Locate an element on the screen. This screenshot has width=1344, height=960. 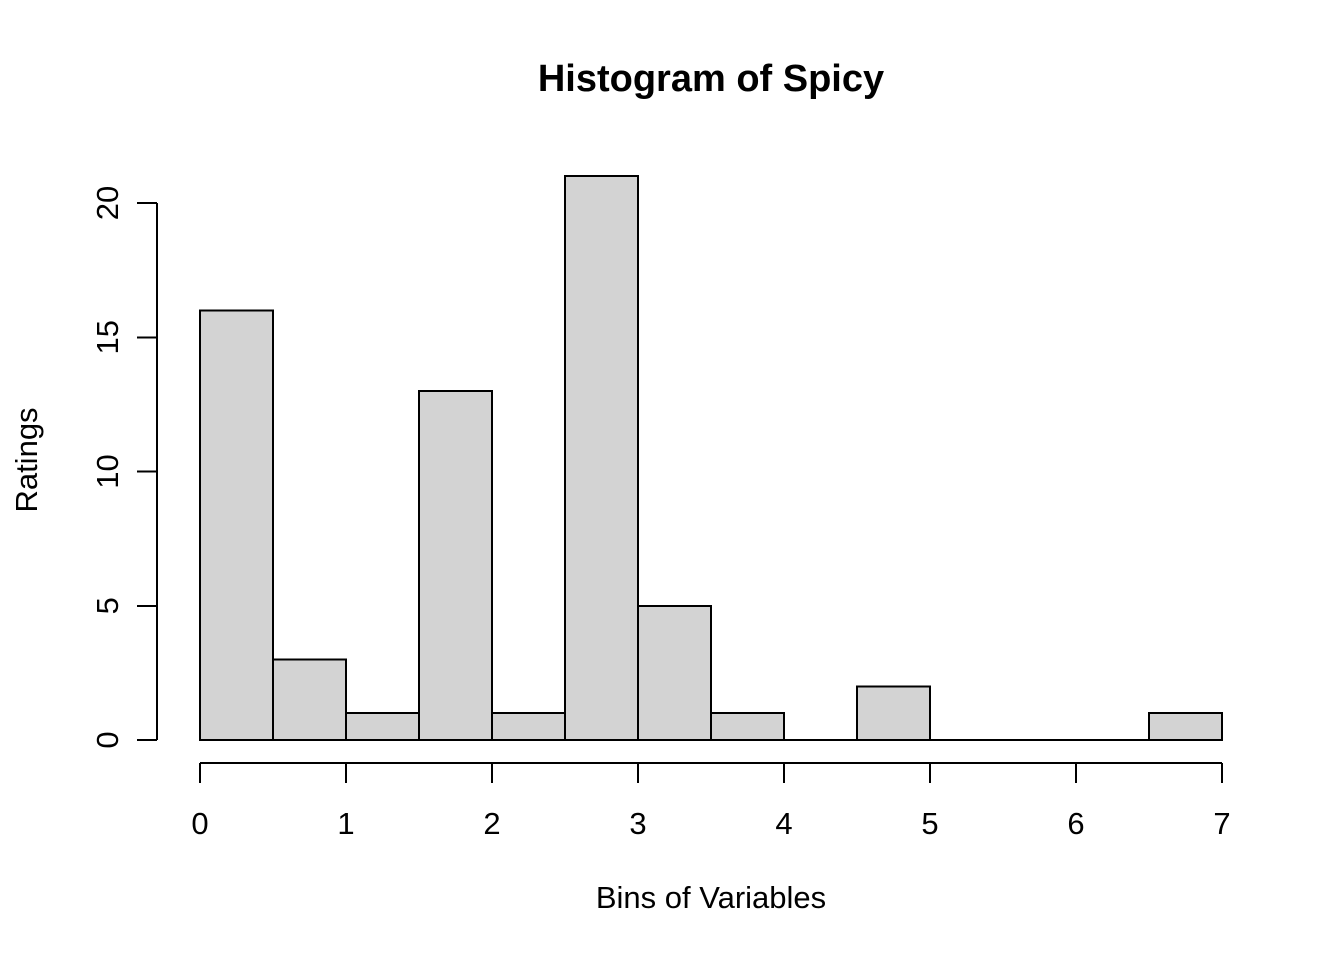
x-tick-label: 4 is located at coordinates (783, 823).